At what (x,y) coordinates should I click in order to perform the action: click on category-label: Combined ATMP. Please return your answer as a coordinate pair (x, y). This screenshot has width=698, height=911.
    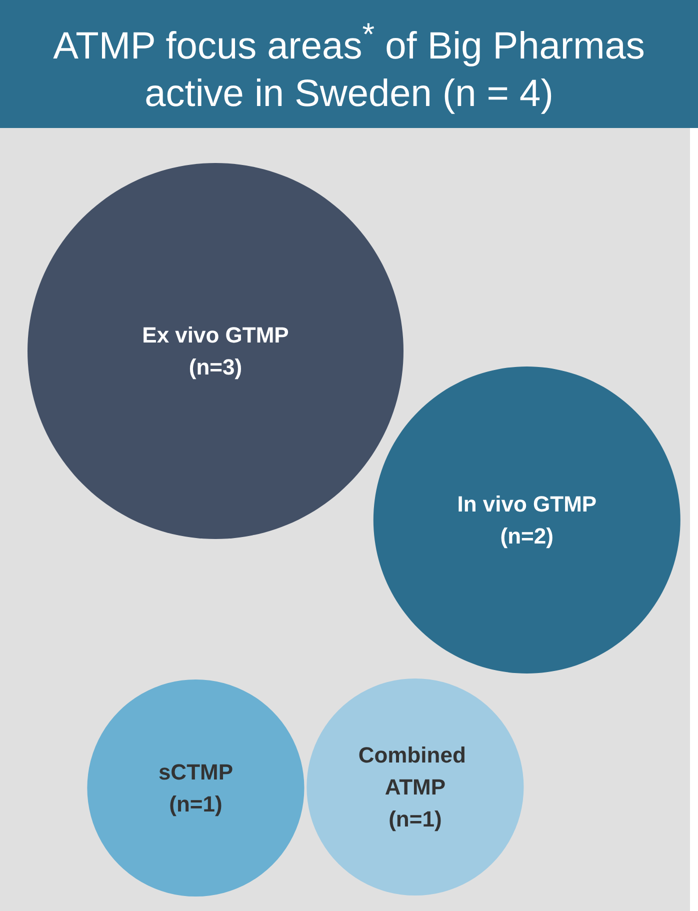
    Looking at the image, I should click on (415, 771).